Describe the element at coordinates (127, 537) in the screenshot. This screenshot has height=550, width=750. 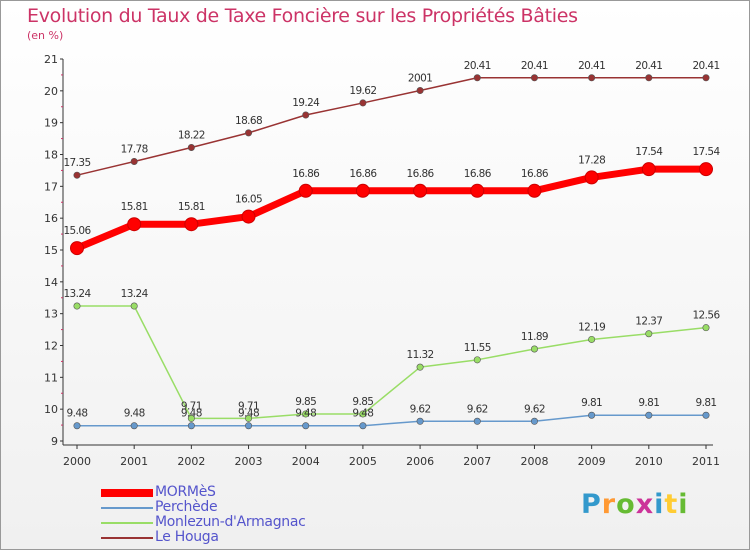
I see `legend-swatch-le-houga` at that location.